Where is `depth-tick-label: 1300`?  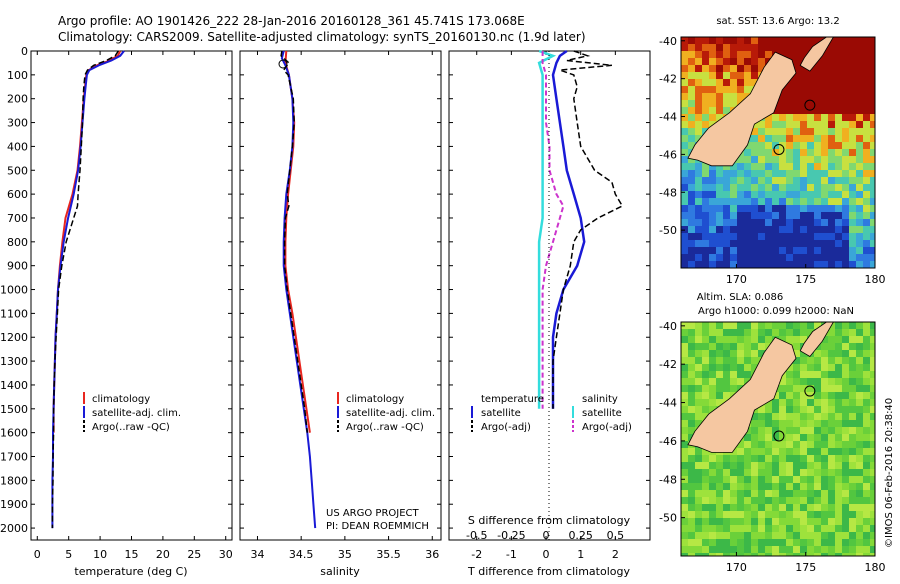 depth-tick-label: 1300 is located at coordinates (14, 361).